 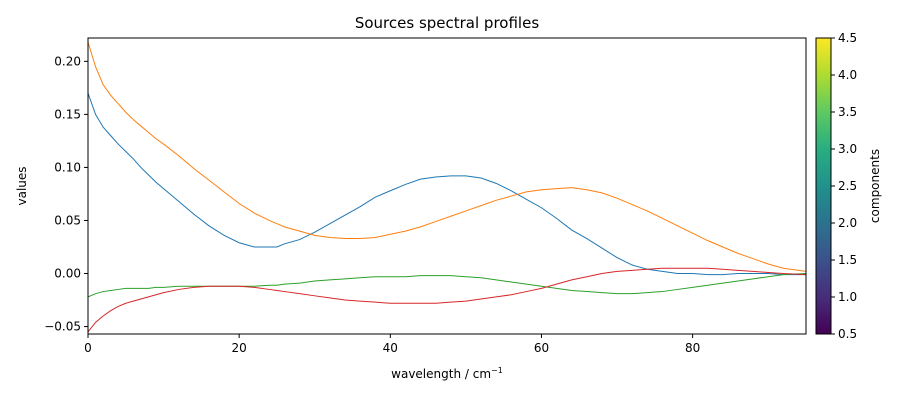 I want to click on x-axis-label: wavelength / cm−1, so click(x=447, y=373).